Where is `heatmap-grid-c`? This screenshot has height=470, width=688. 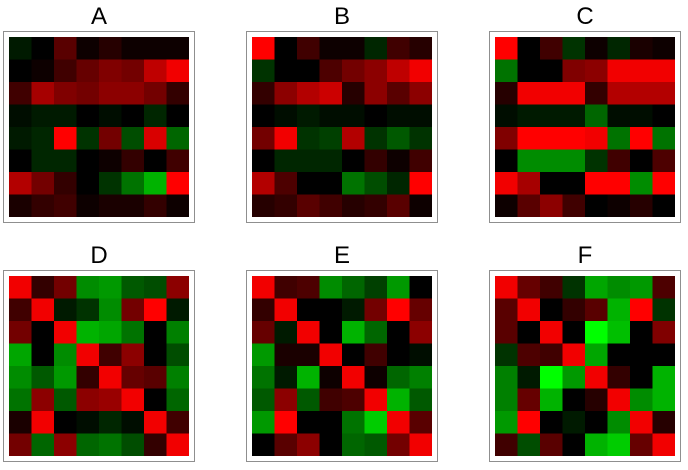 heatmap-grid-c is located at coordinates (585, 127).